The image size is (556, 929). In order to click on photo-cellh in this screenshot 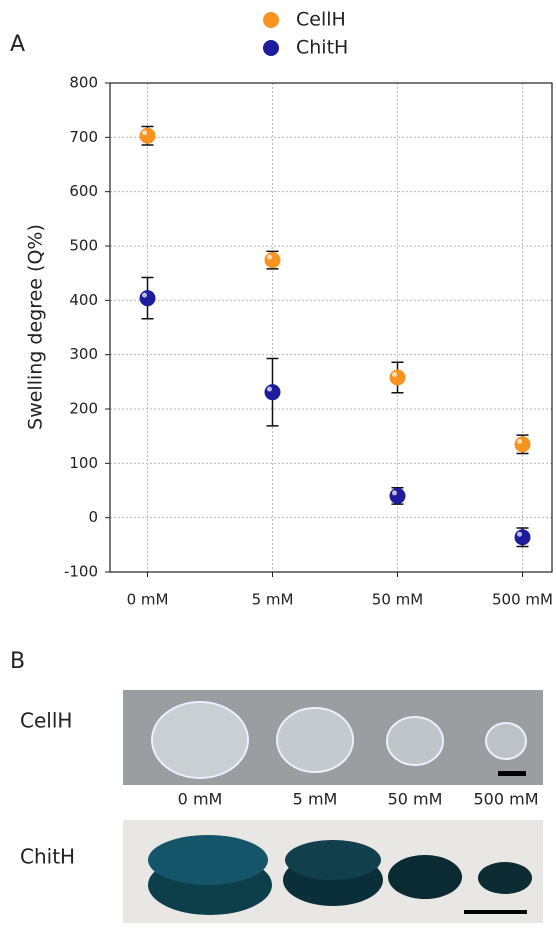, I will do `click(333, 737)`.